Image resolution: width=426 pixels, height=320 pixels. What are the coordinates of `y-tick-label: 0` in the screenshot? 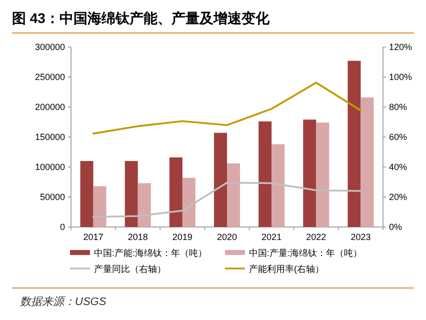 It's located at (62, 227).